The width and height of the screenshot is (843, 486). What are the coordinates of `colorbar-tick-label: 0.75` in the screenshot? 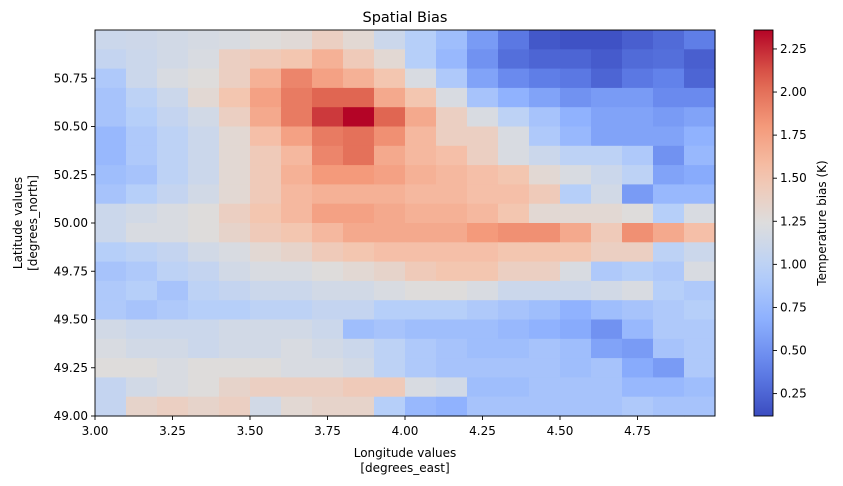 It's located at (793, 307).